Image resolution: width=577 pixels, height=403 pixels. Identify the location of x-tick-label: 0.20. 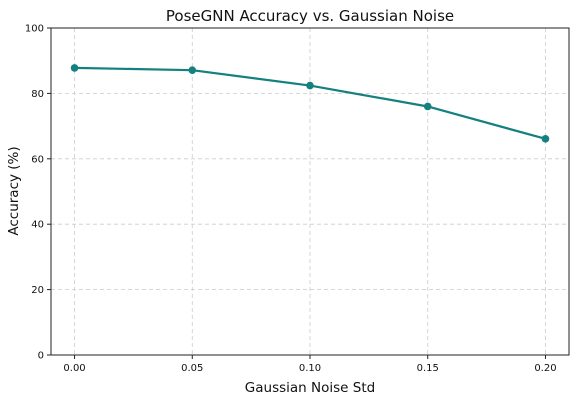
(545, 368).